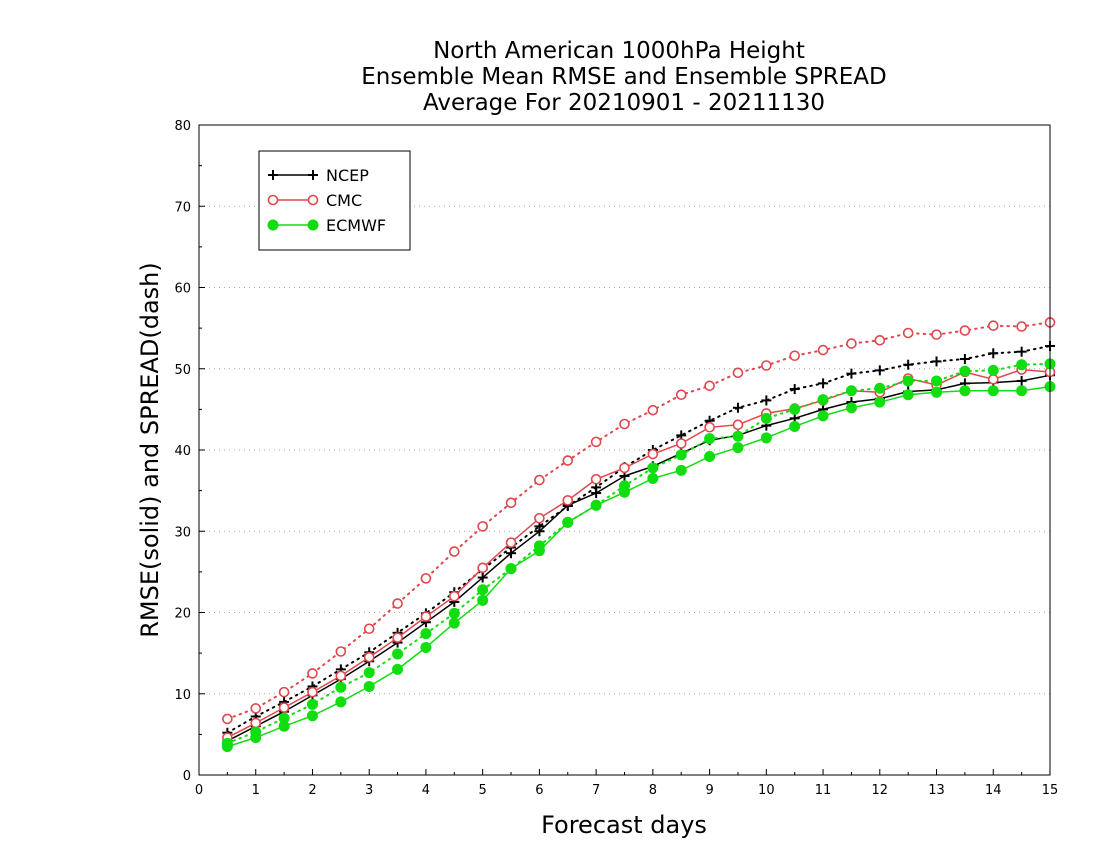 The width and height of the screenshot is (1100, 850). What do you see at coordinates (256, 790) in the screenshot?
I see `x-tick-label: 1` at bounding box center [256, 790].